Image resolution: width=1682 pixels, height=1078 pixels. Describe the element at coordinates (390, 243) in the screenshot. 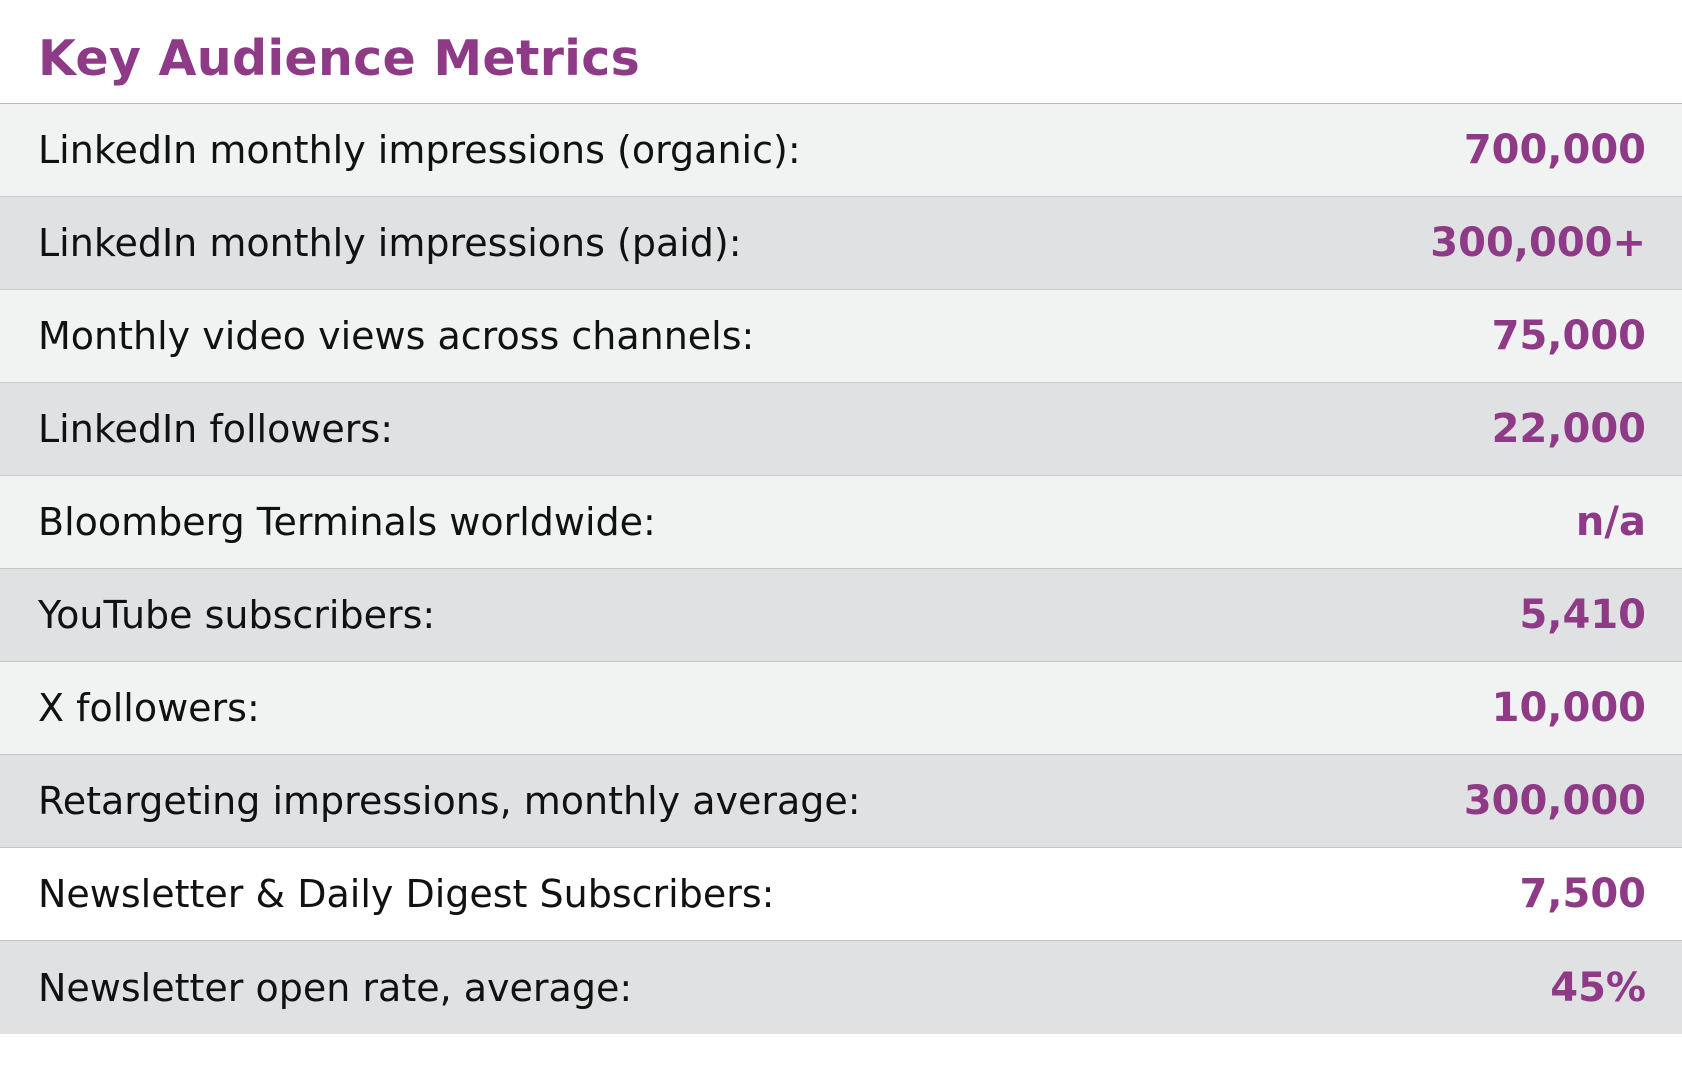

I see `metric-label: LinkedIn monthly impressions (paid):` at that location.